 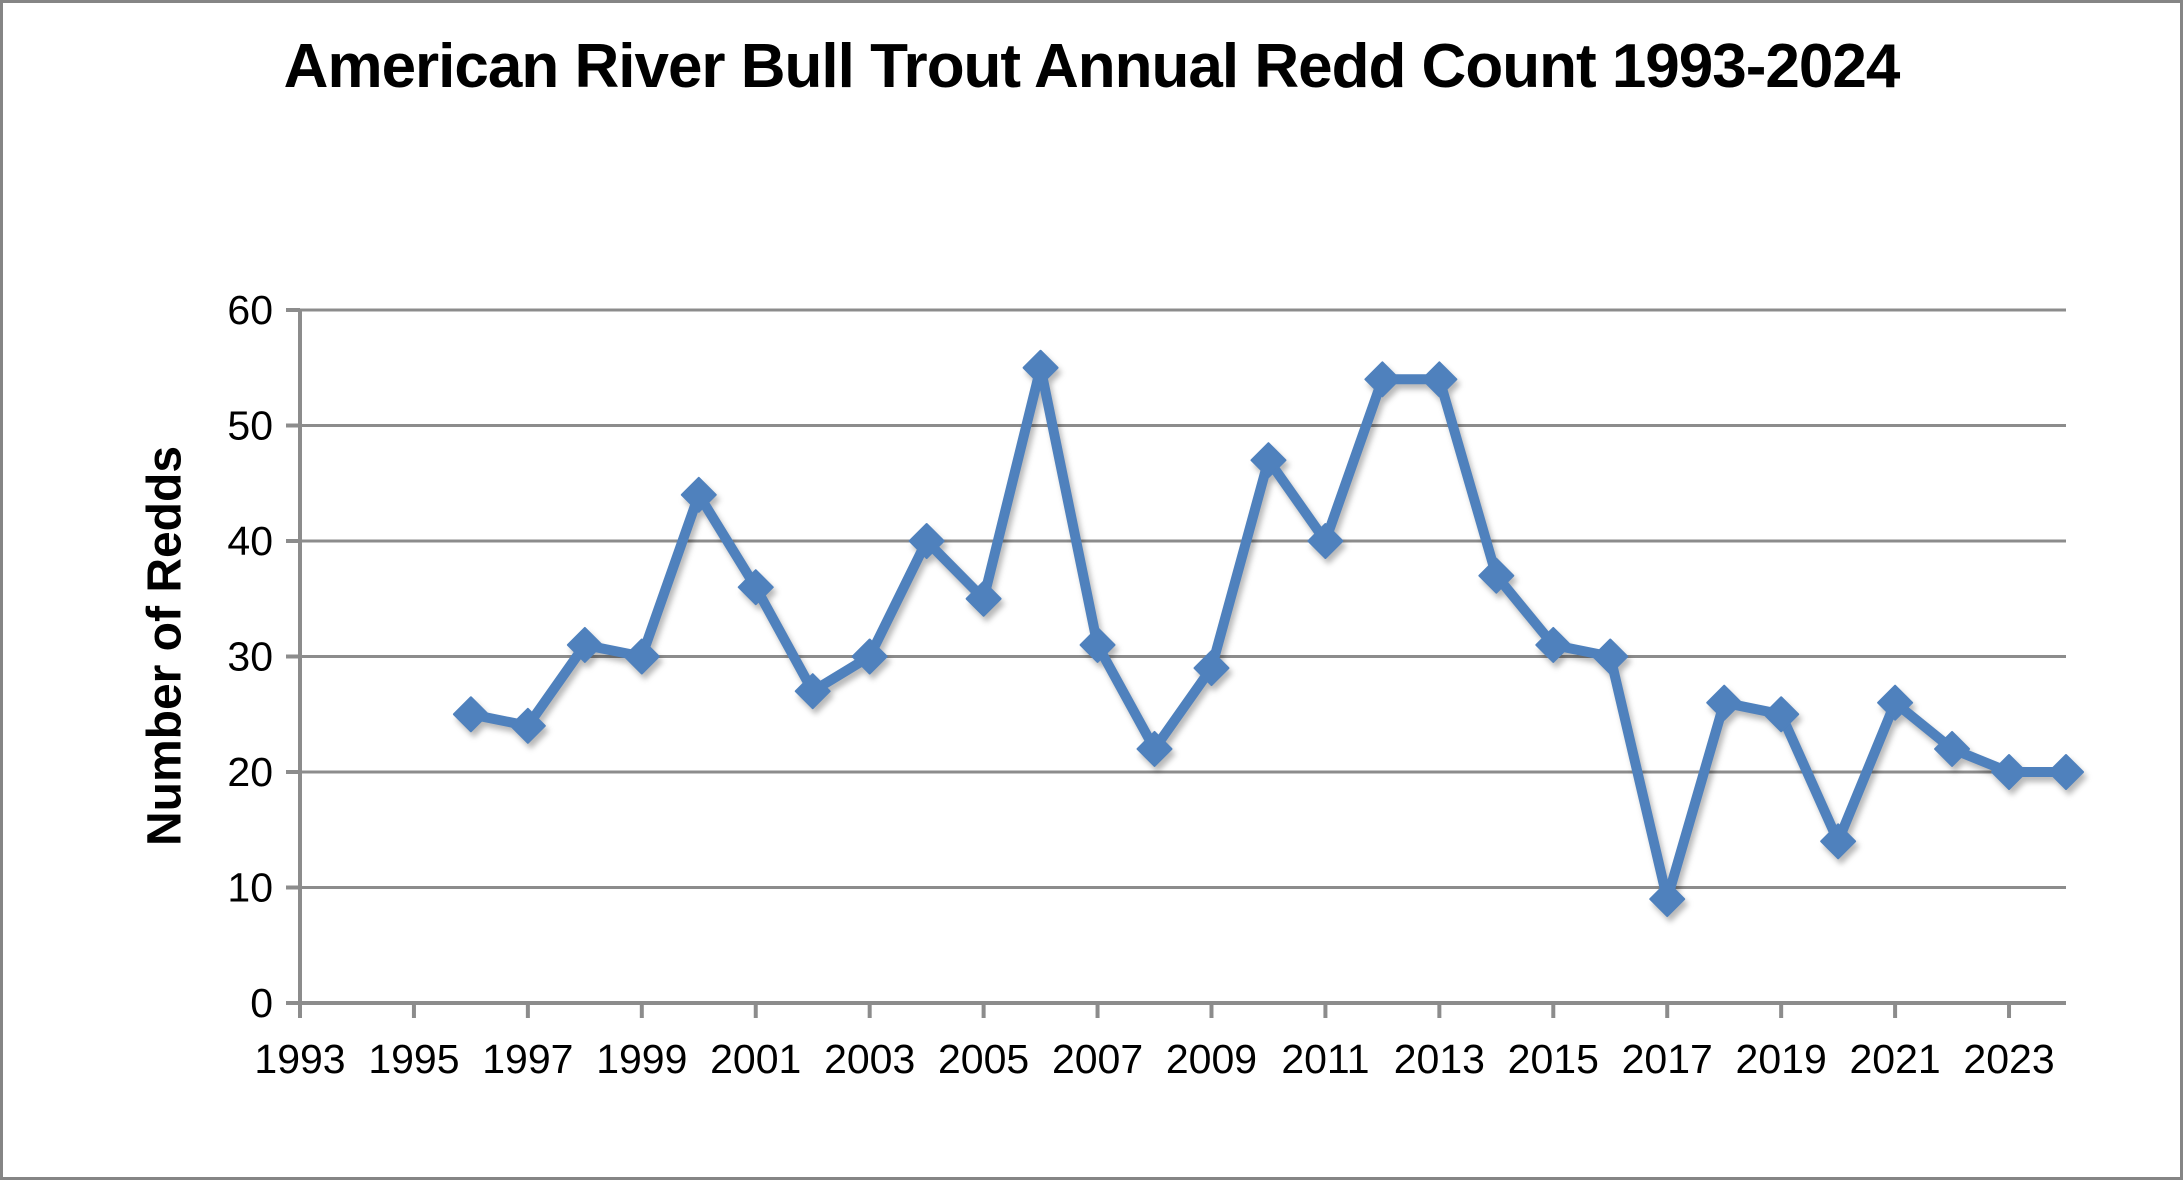 I want to click on y-tick-label: 40, so click(x=250, y=541).